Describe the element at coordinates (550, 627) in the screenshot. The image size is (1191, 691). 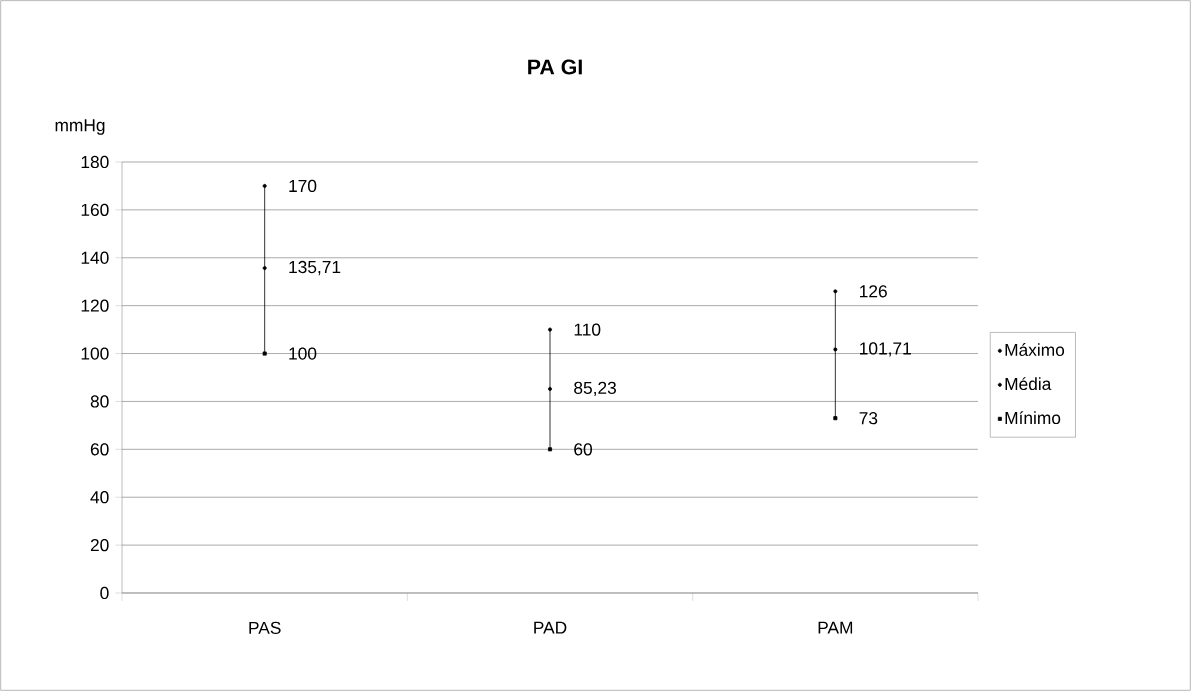
I see `x-tick-label: PAD` at that location.